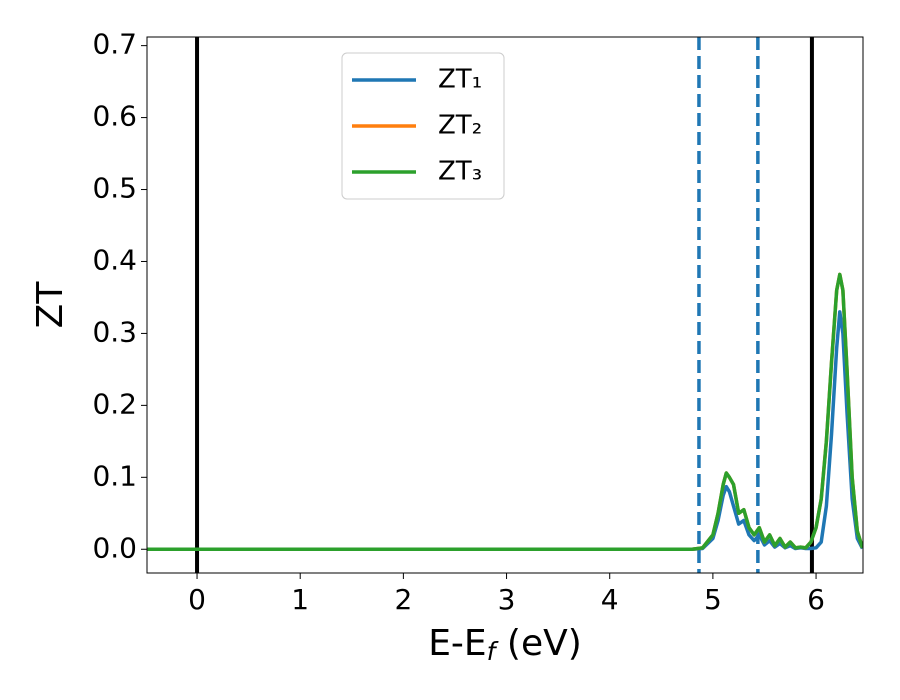  Describe the element at coordinates (114, 188) in the screenshot. I see `y-tick-label: 0.5` at that location.